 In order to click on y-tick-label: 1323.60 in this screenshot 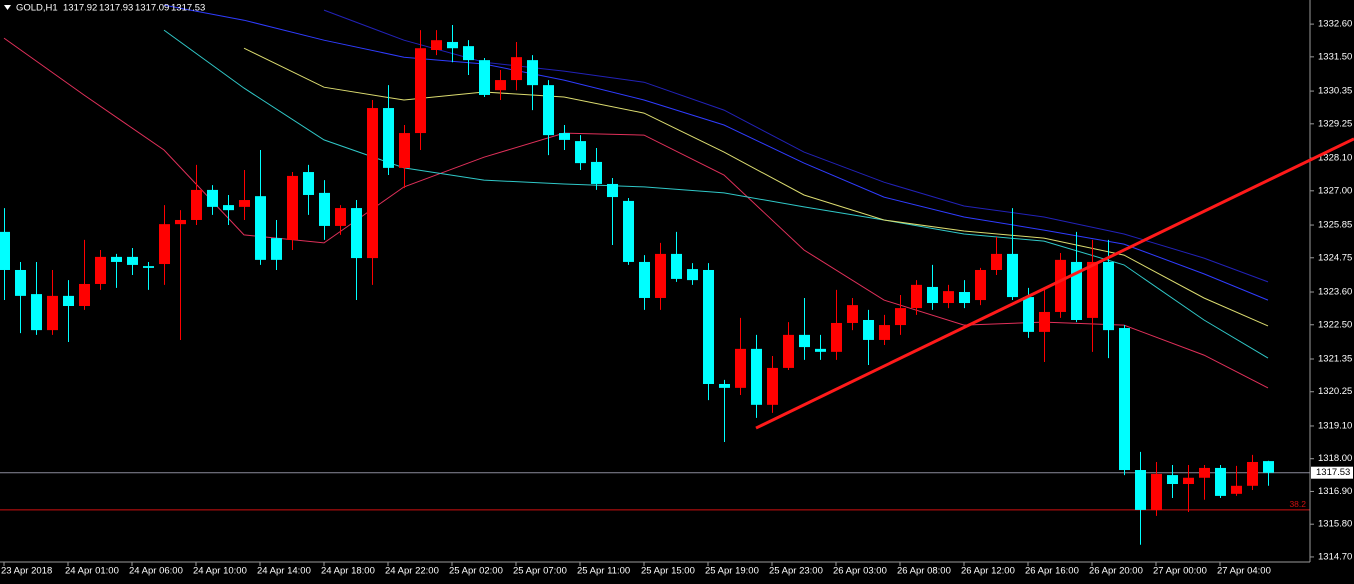, I will do `click(1335, 292)`.